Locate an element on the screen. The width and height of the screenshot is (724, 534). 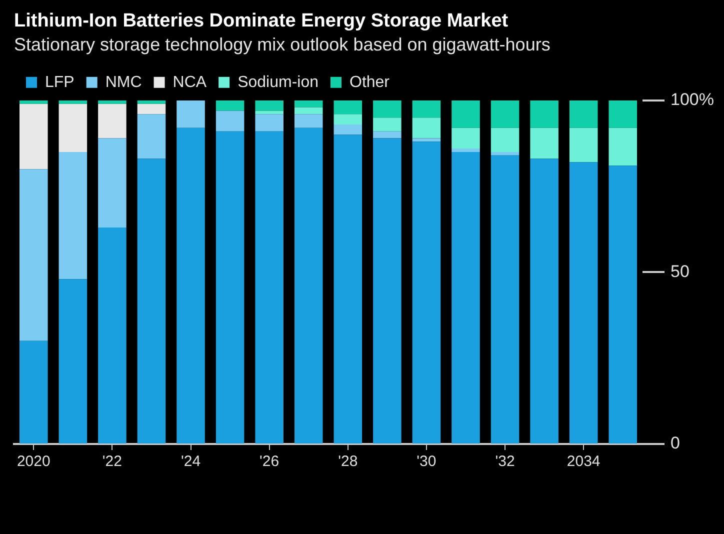
chart-subtitle: Stationary storage technology mix outlook based on gigawatt-hours is located at coordinates (282, 44).